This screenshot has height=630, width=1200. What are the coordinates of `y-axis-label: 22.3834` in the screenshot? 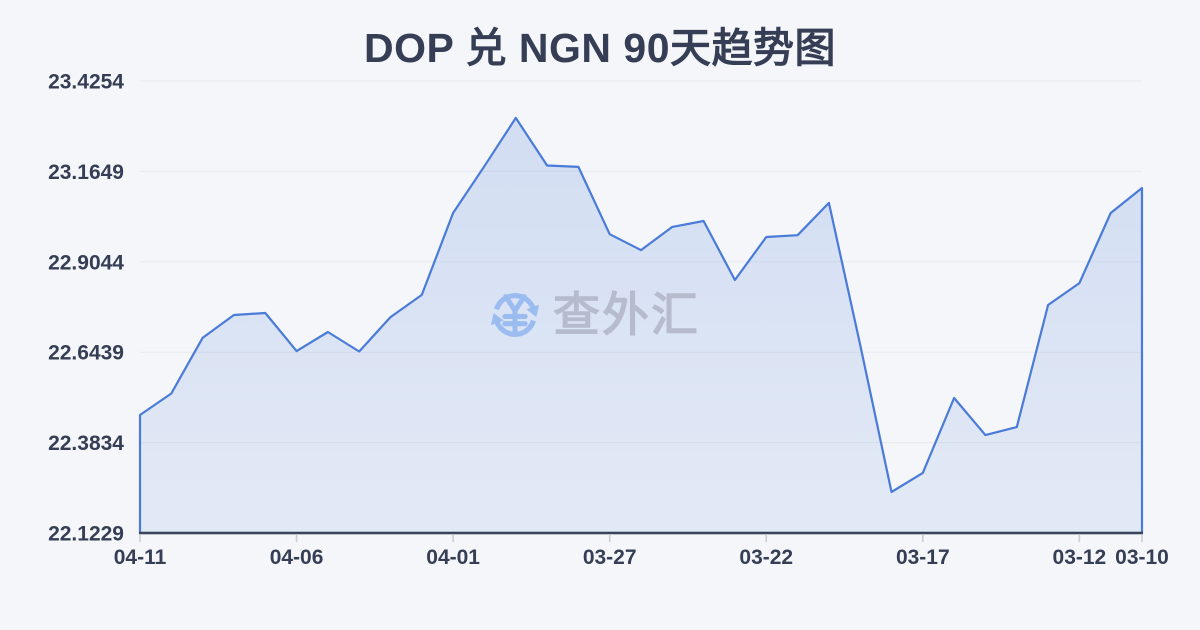 It's located at (86, 443).